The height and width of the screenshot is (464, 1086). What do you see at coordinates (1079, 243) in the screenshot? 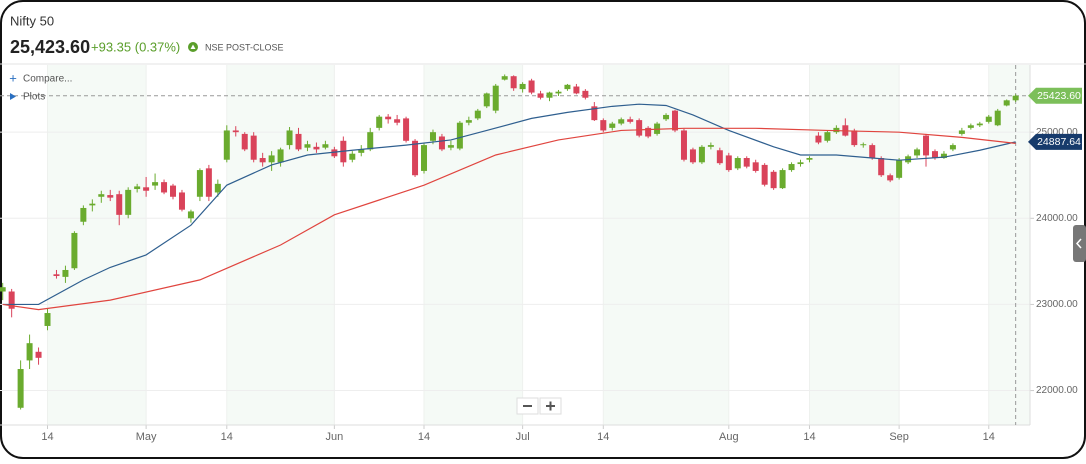
I see `side-panel-handle` at bounding box center [1079, 243].